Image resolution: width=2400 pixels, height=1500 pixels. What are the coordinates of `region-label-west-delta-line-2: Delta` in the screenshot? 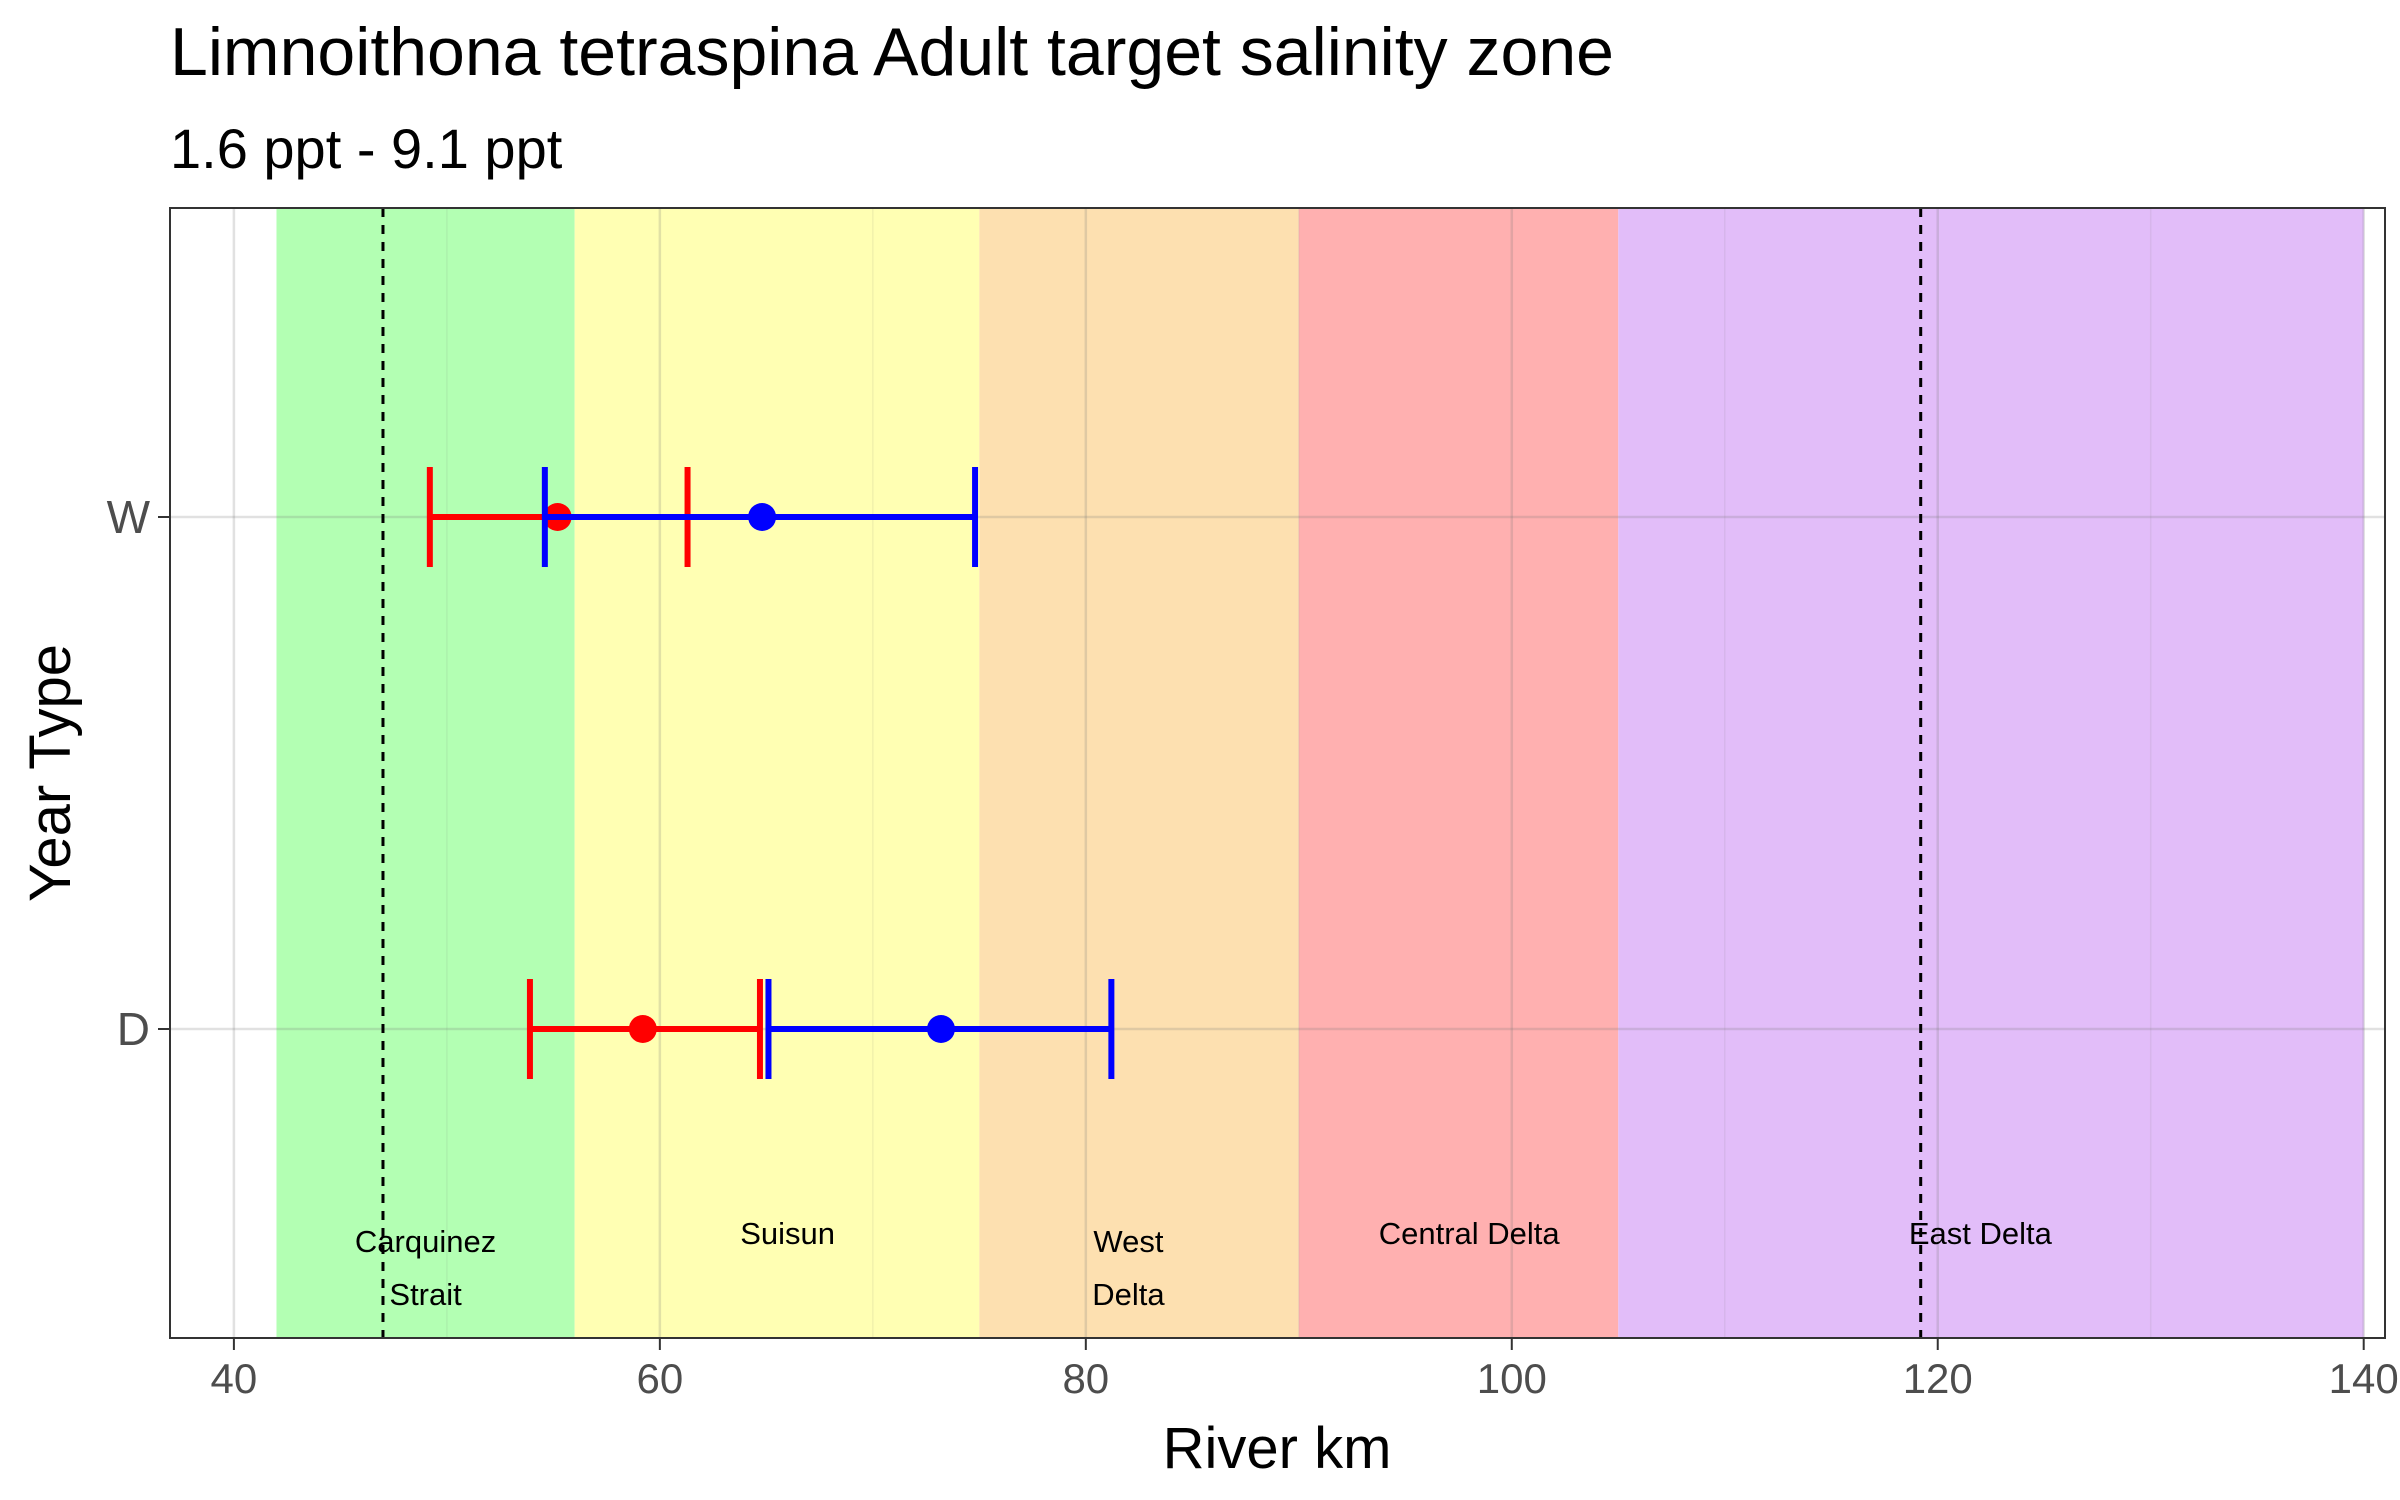 It's located at (1128, 1294).